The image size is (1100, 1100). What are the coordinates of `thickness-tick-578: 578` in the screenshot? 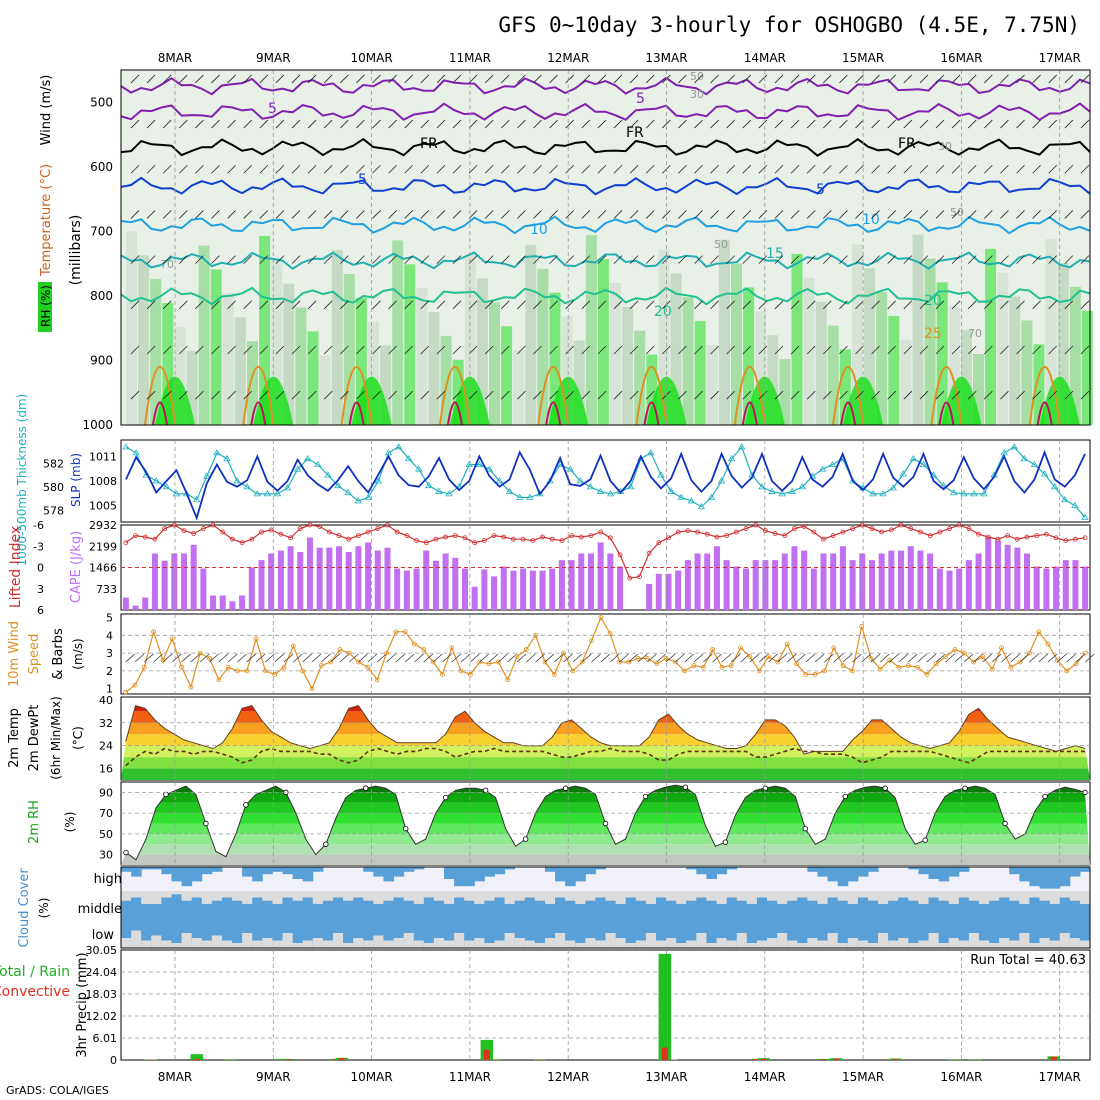 It's located at (53, 510).